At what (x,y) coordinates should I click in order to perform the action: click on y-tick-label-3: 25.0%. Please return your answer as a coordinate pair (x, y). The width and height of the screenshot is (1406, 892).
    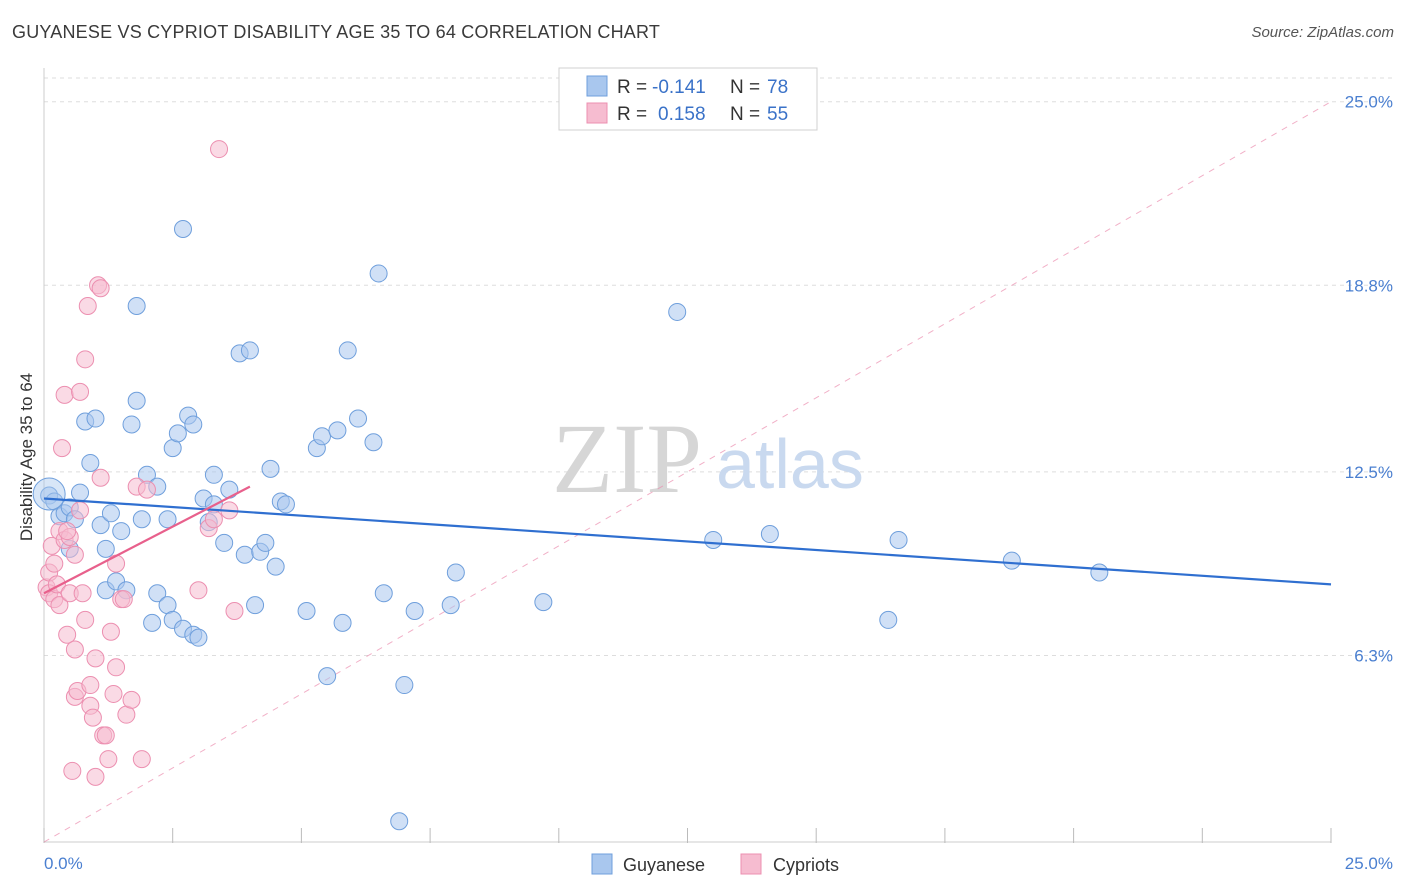
    Looking at the image, I should click on (1369, 102).